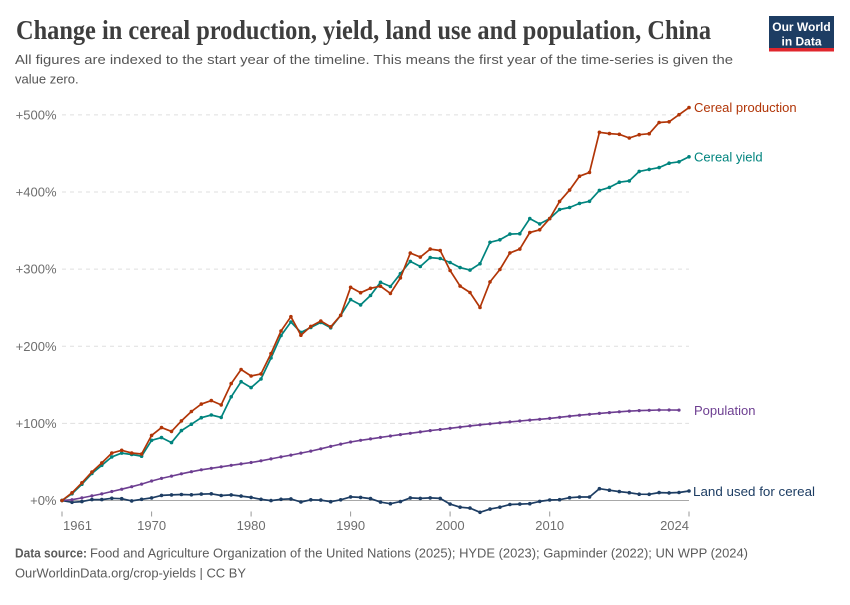 The width and height of the screenshot is (850, 605). Describe the element at coordinates (131, 574) in the screenshot. I see `svg-text:OurWorldinData.org/crop-yields: OurWorldinData.org/crop-yields | CC BY` at that location.